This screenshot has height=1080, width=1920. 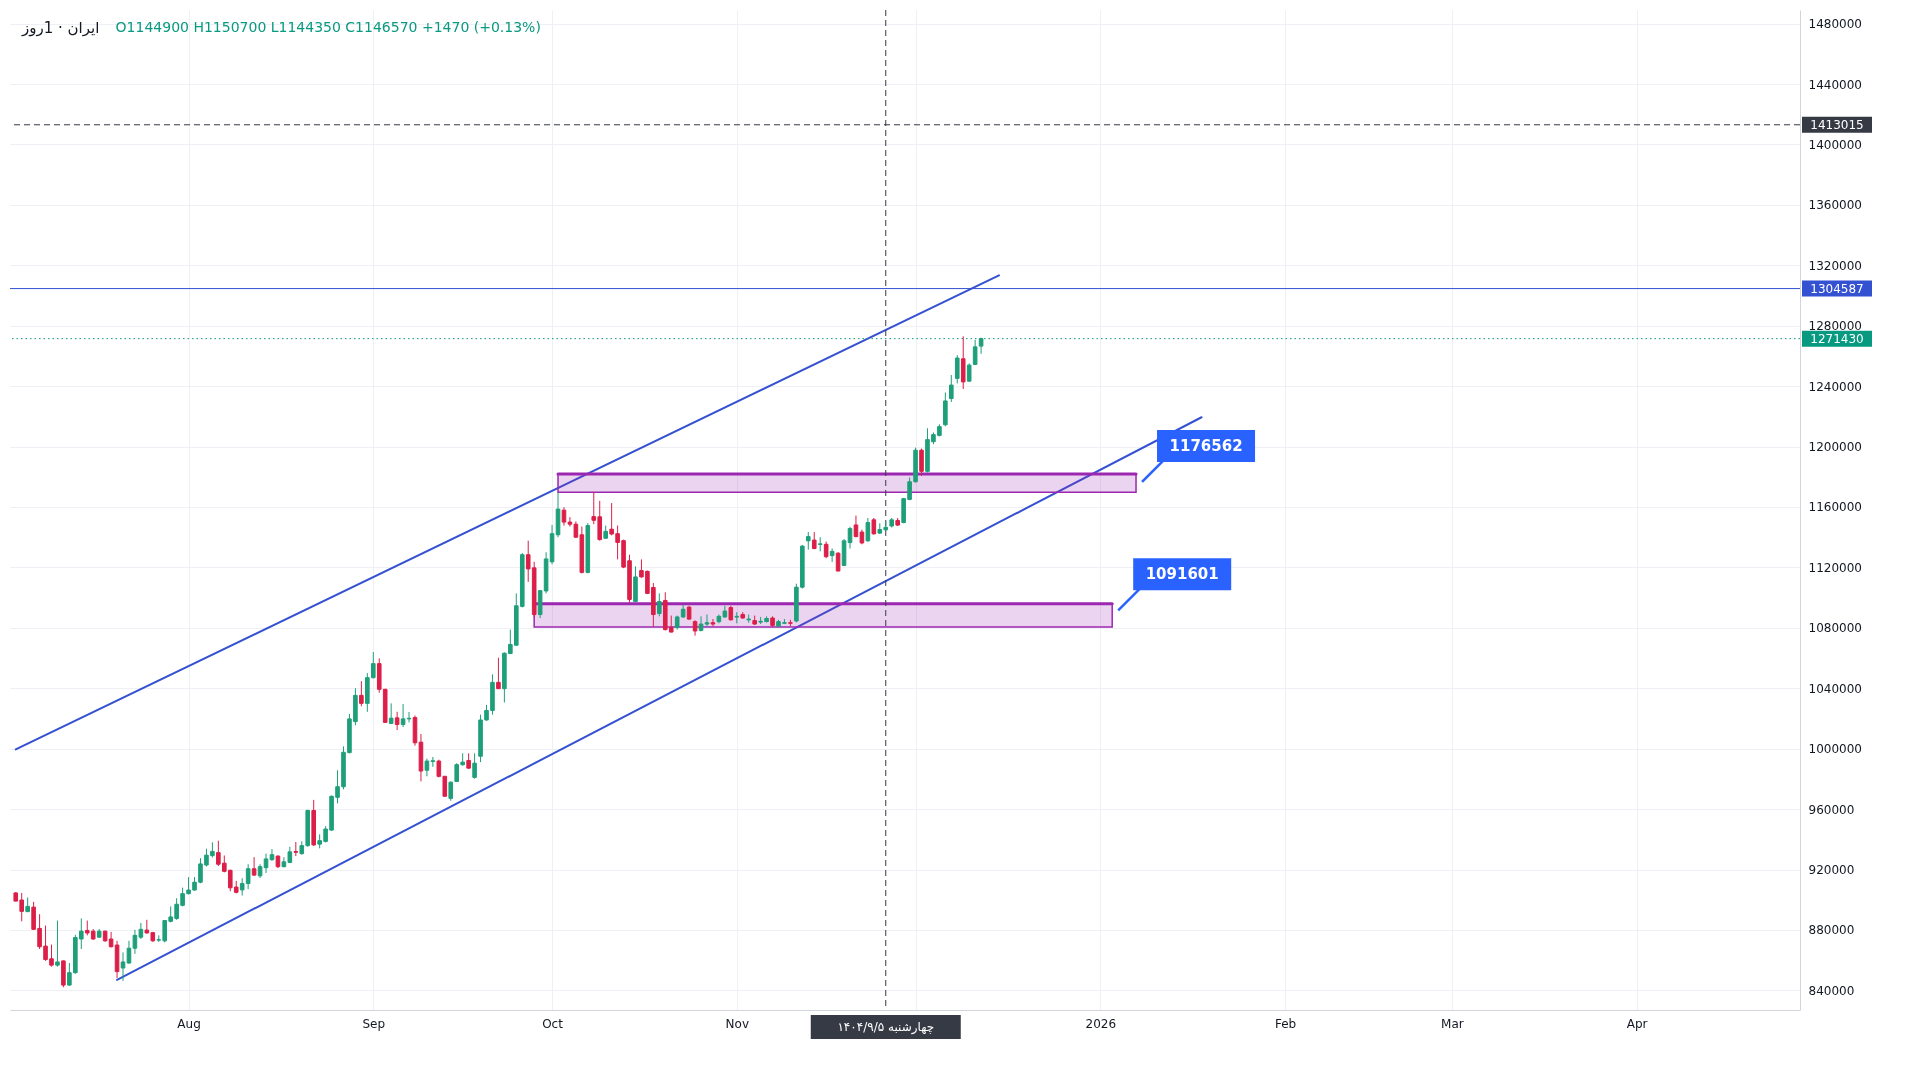 What do you see at coordinates (1837, 288) in the screenshot?
I see `ref-line-label: 1304587` at bounding box center [1837, 288].